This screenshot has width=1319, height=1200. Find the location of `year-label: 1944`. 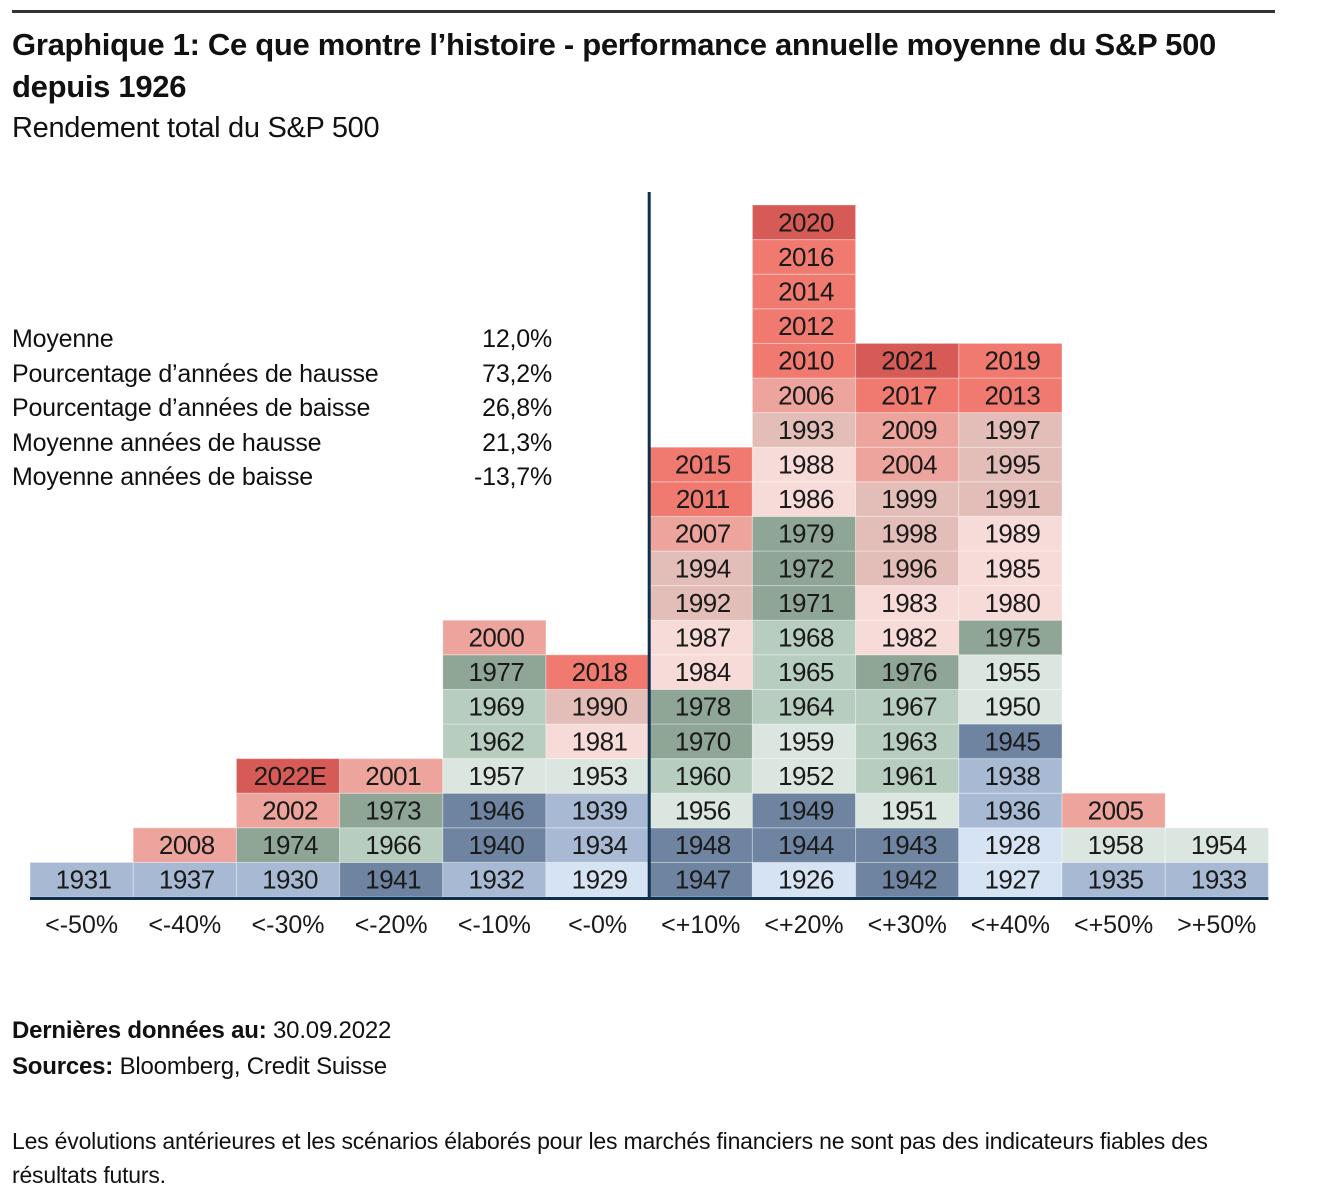

year-label: 1944 is located at coordinates (806, 845).